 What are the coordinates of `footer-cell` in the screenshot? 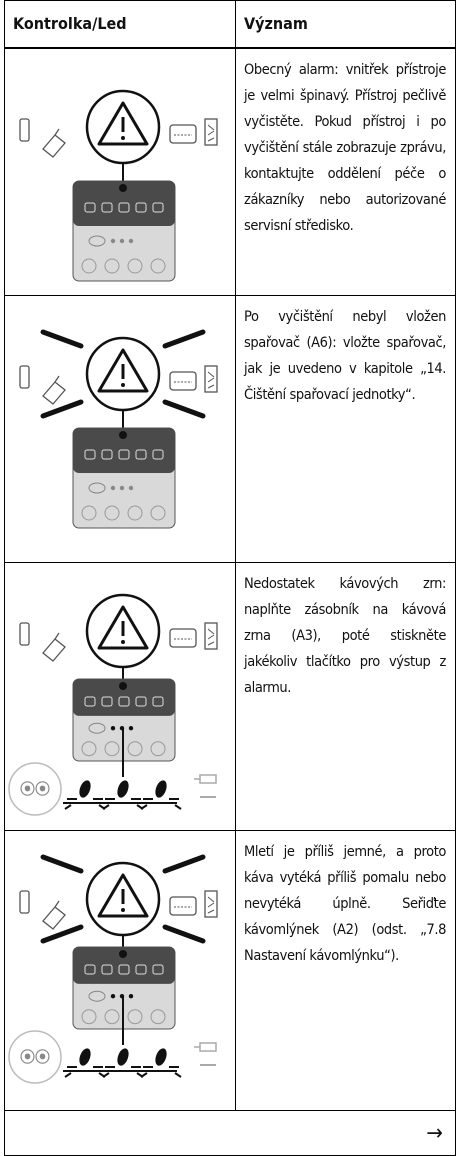 It's located at (120, 1133).